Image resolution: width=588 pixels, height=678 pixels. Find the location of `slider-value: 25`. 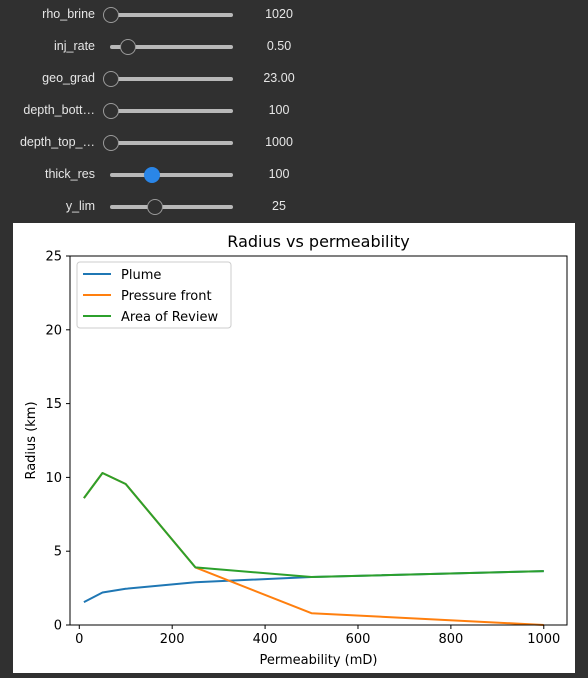

slider-value: 25 is located at coordinates (279, 206).